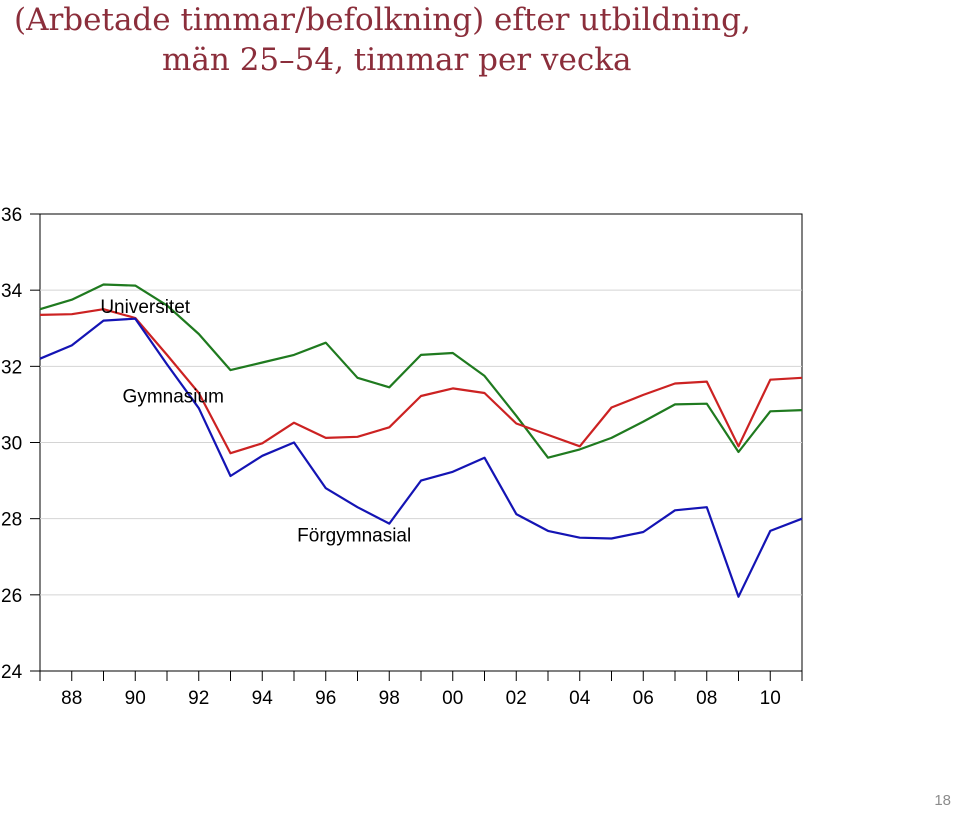 The width and height of the screenshot is (960, 814). What do you see at coordinates (942, 800) in the screenshot?
I see `page-number: 18` at bounding box center [942, 800].